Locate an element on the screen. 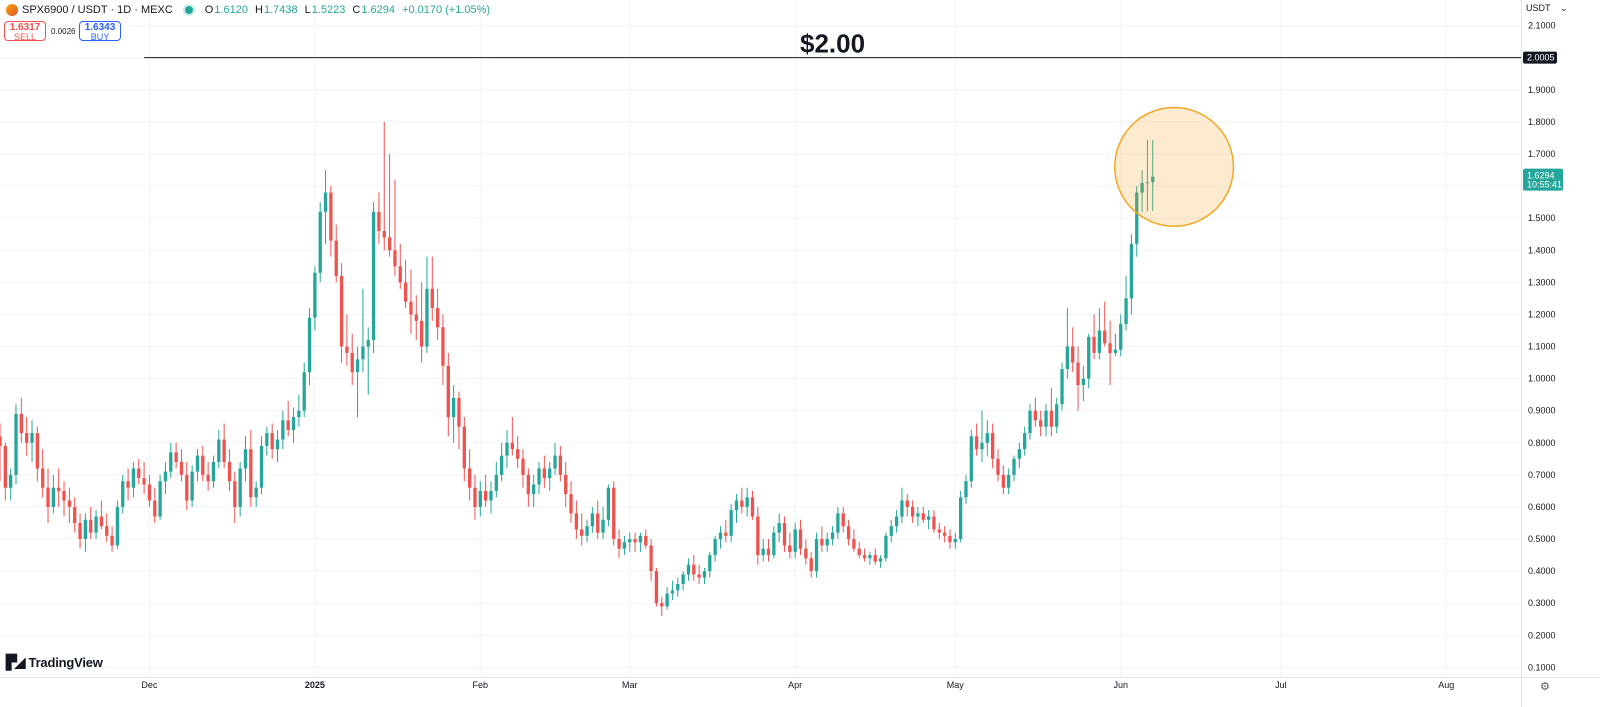  target-price-annotation: $2.00 is located at coordinates (832, 44).